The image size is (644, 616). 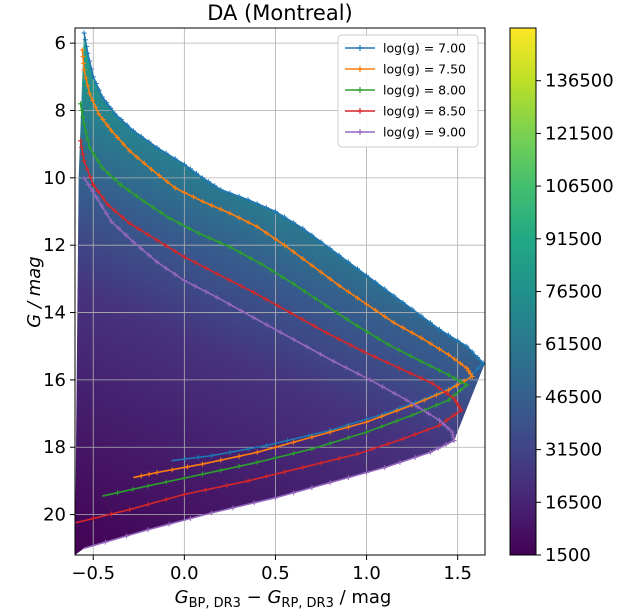 I want to click on x-ticks: −0.5 0.0 0.5 1.0 1.5, so click(x=271, y=569).